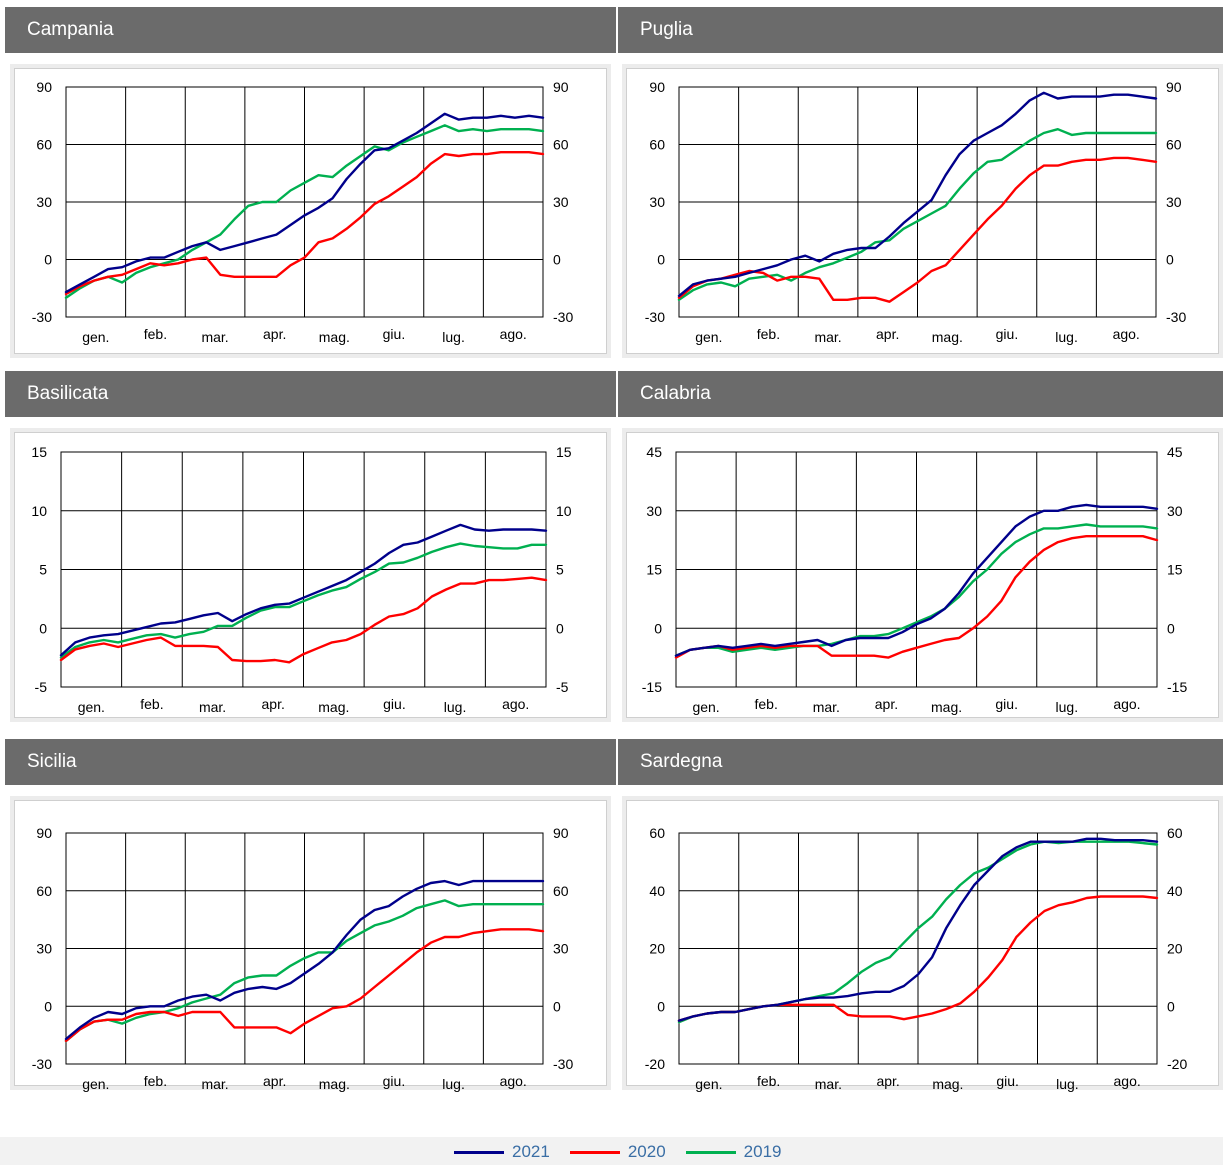 This screenshot has height=1165, width=1223. I want to click on panel-title-basilicata: Basilicata, so click(310, 394).